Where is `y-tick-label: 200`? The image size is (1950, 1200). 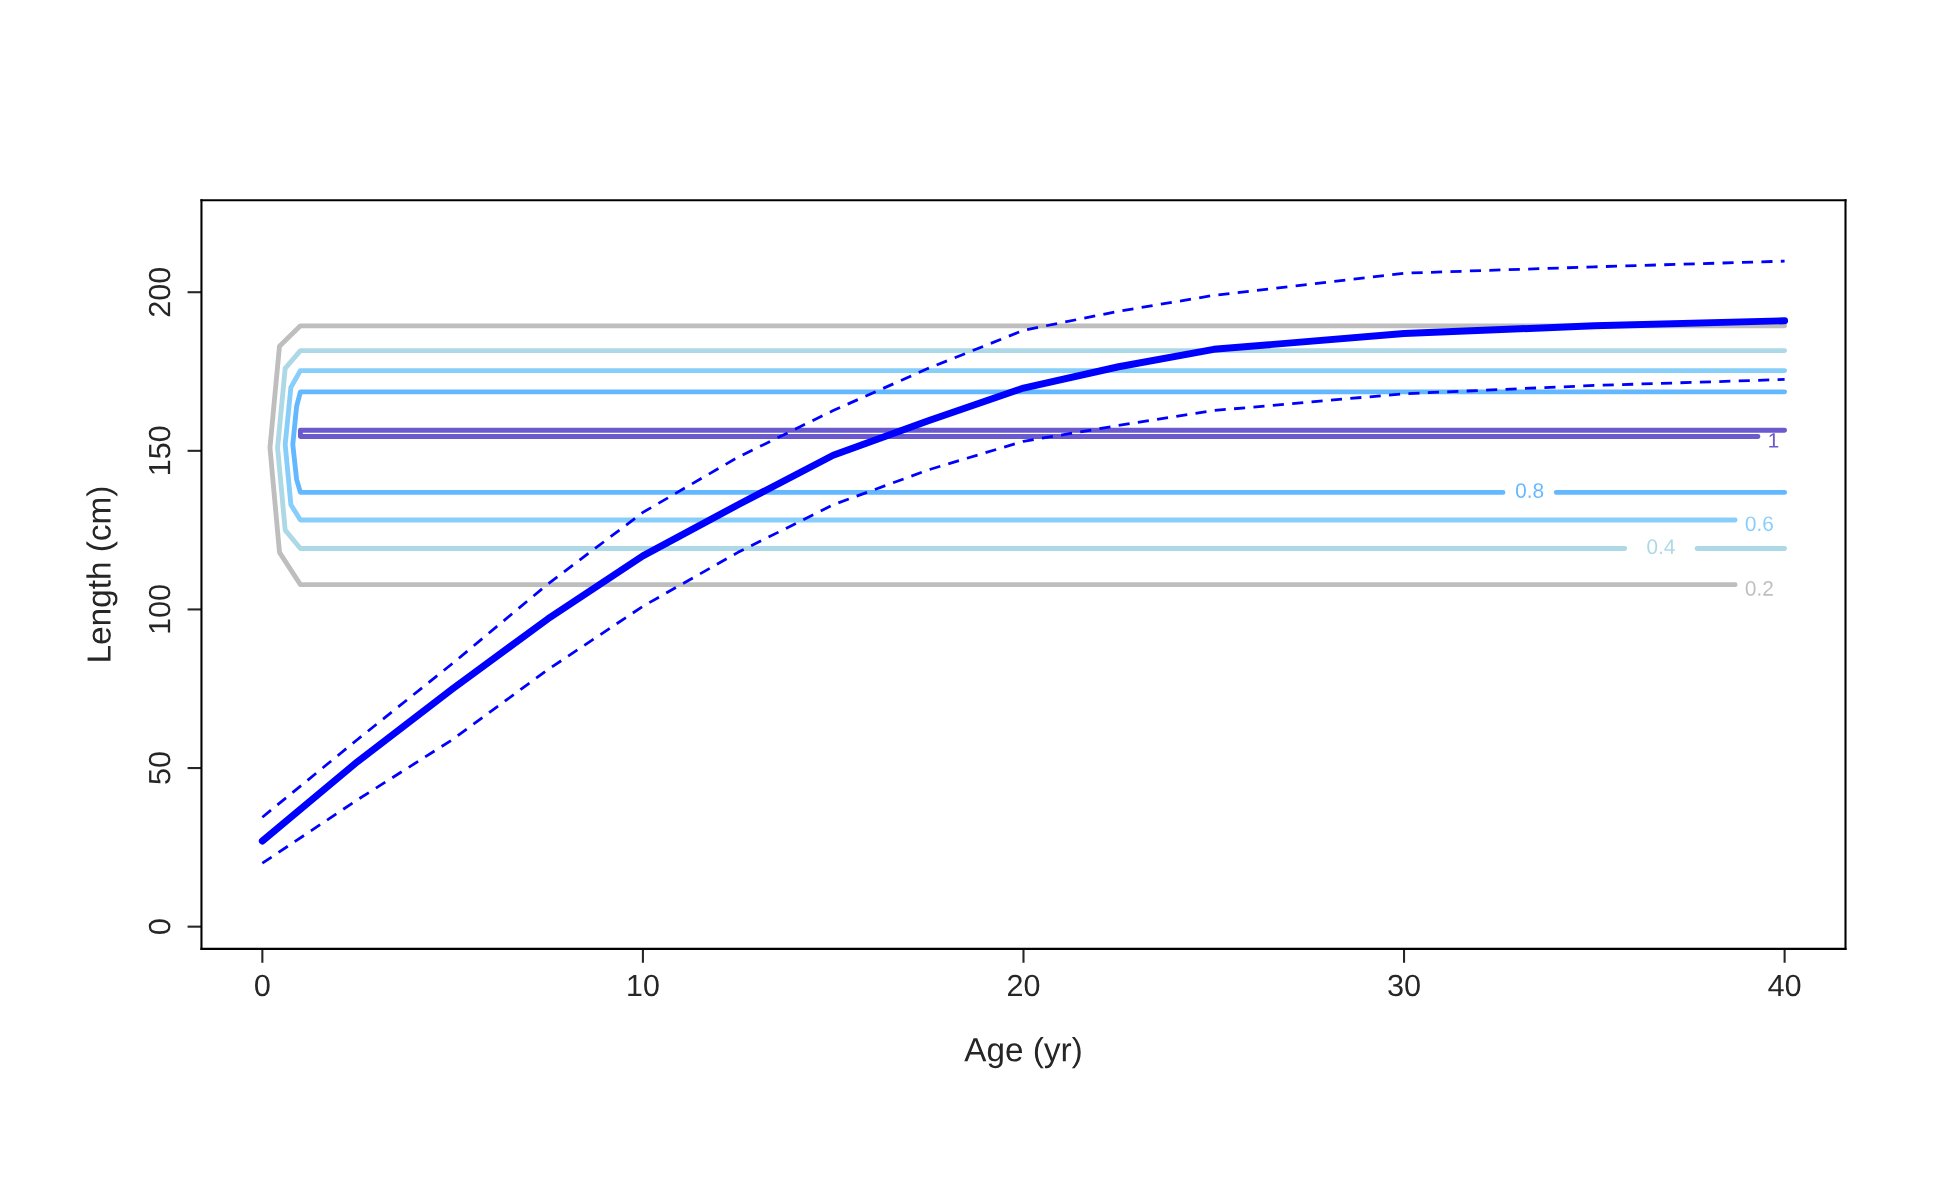
y-tick-label: 200 is located at coordinates (159, 292).